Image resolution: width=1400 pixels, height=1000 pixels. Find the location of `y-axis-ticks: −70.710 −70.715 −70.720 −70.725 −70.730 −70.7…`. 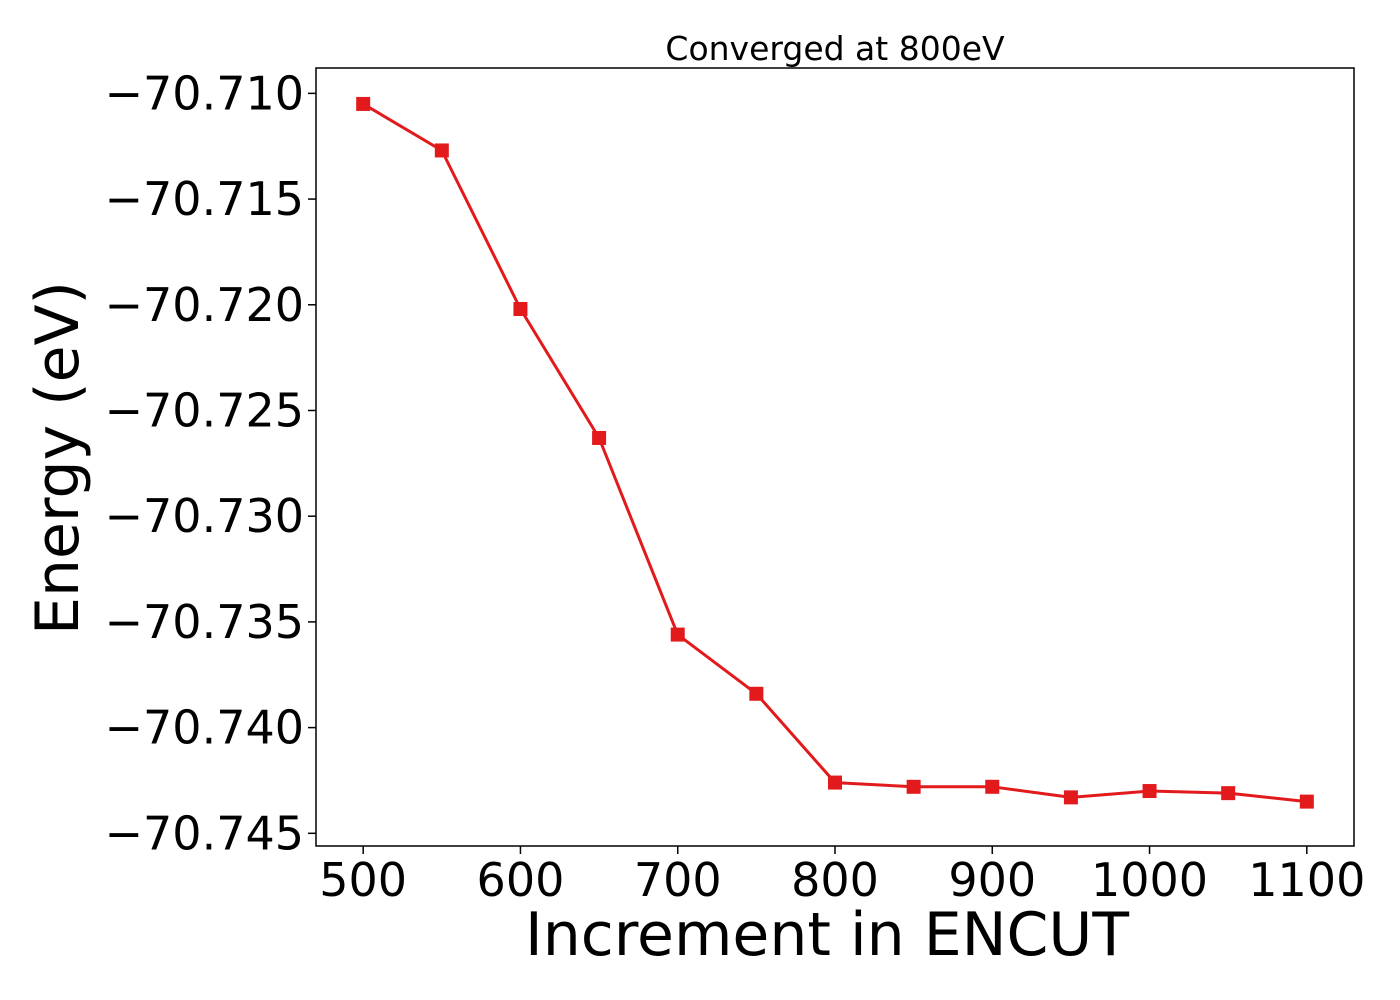

y-axis-ticks: −70.710 −70.715 −70.720 −70.725 −70.730 −70.7… is located at coordinates (210, 463).